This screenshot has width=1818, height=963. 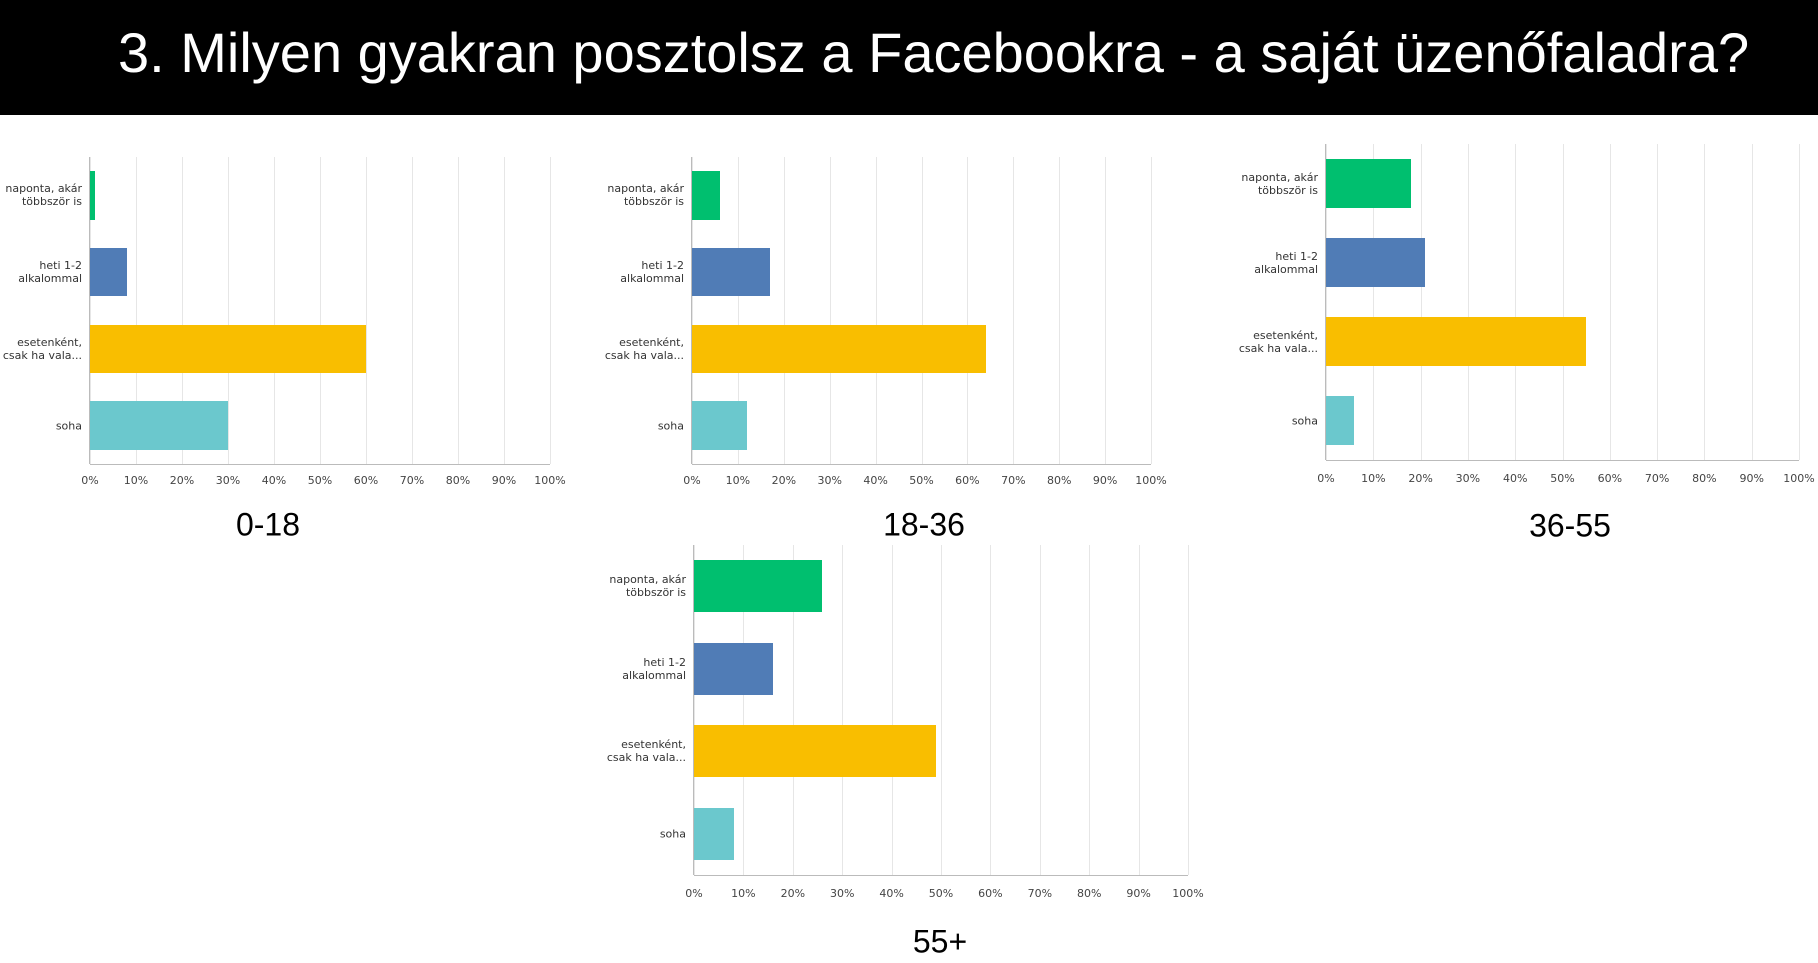 I want to click on chart-title: 55+, so click(x=940, y=941).